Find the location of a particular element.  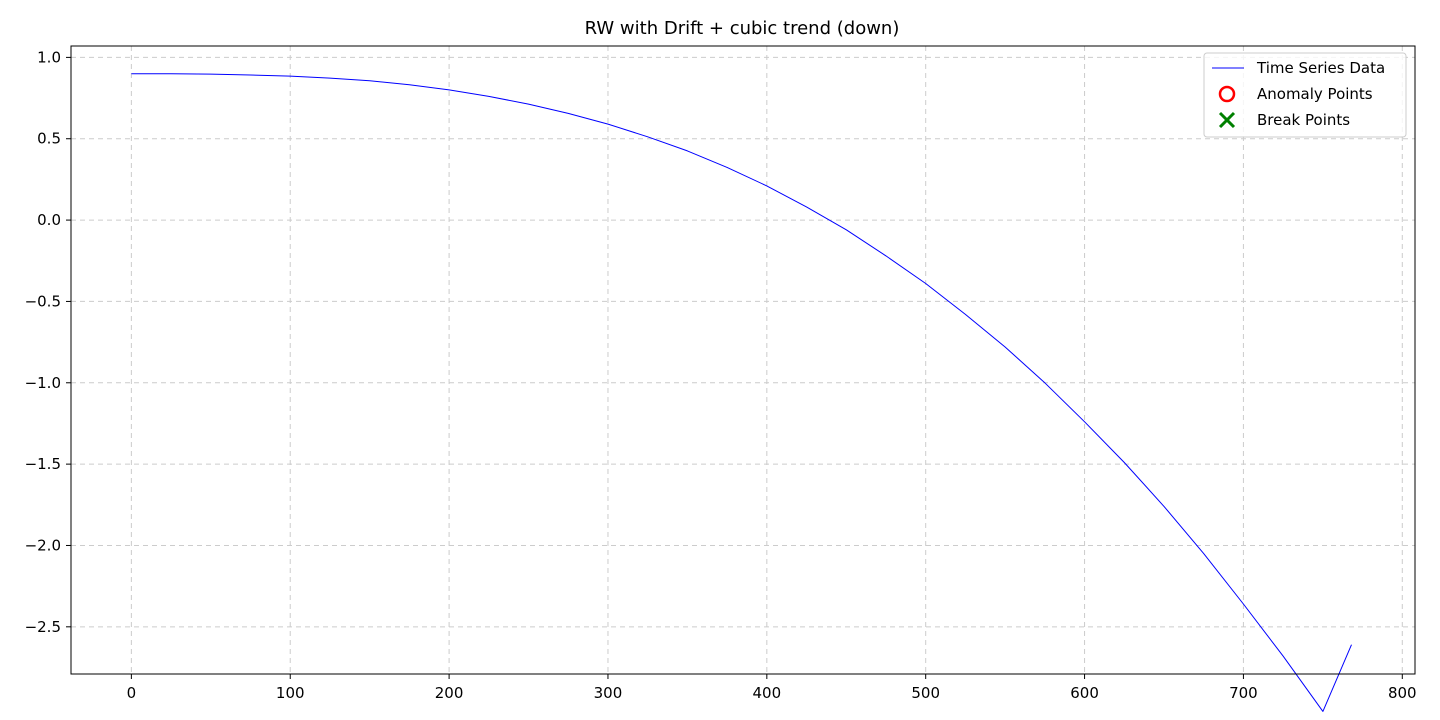

x-tick-label: 100 is located at coordinates (290, 693).